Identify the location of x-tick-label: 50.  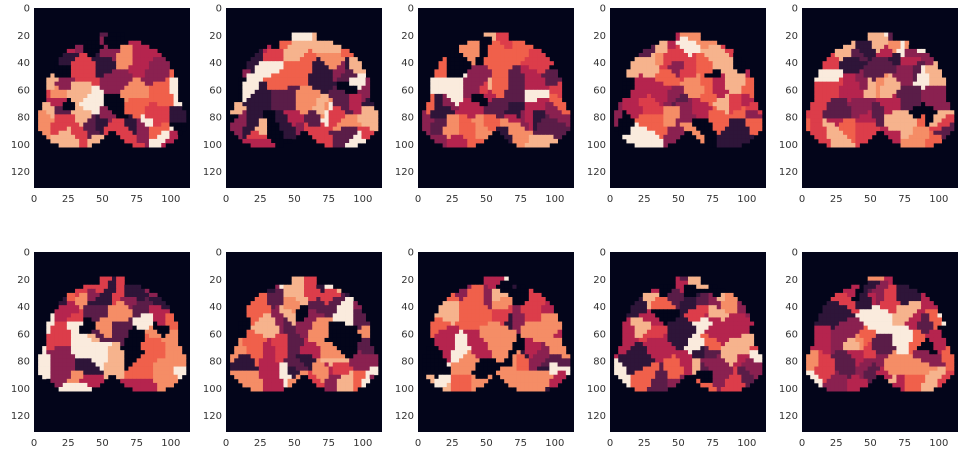
(486, 199).